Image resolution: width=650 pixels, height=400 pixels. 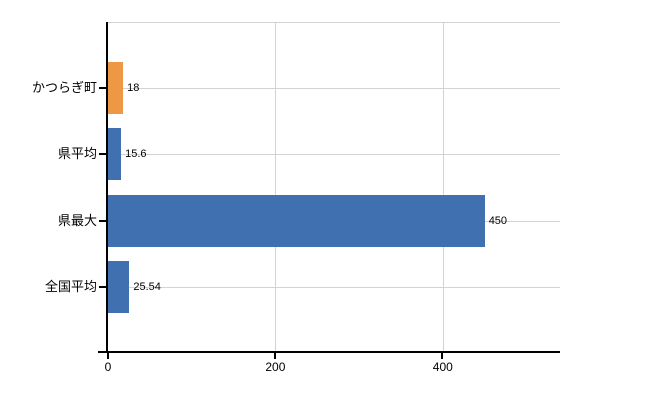 I want to click on x-tick-label: 200, so click(x=275, y=367).